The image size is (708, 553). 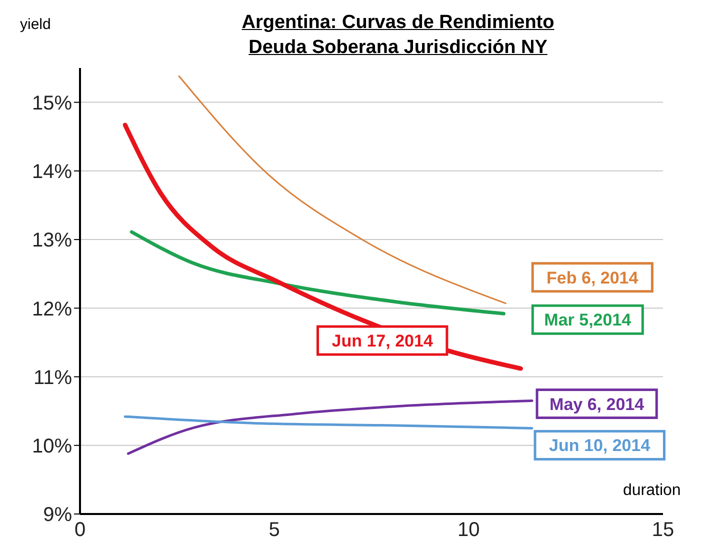 What do you see at coordinates (52, 241) in the screenshot?
I see `y-tick-label: 13%` at bounding box center [52, 241].